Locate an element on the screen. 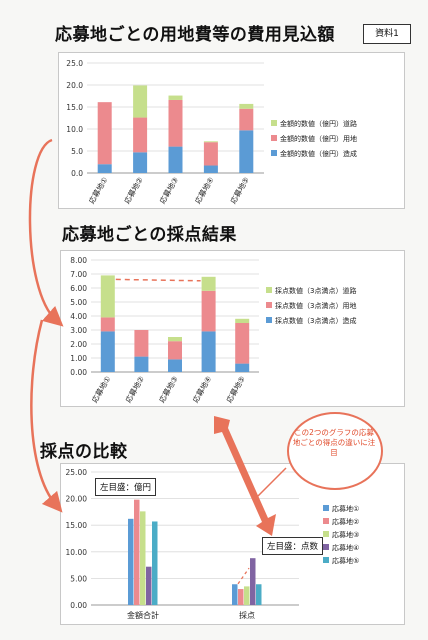 The height and width of the screenshot is (640, 428). legend-label: 金額的数値（億円）用地 is located at coordinates (318, 138).